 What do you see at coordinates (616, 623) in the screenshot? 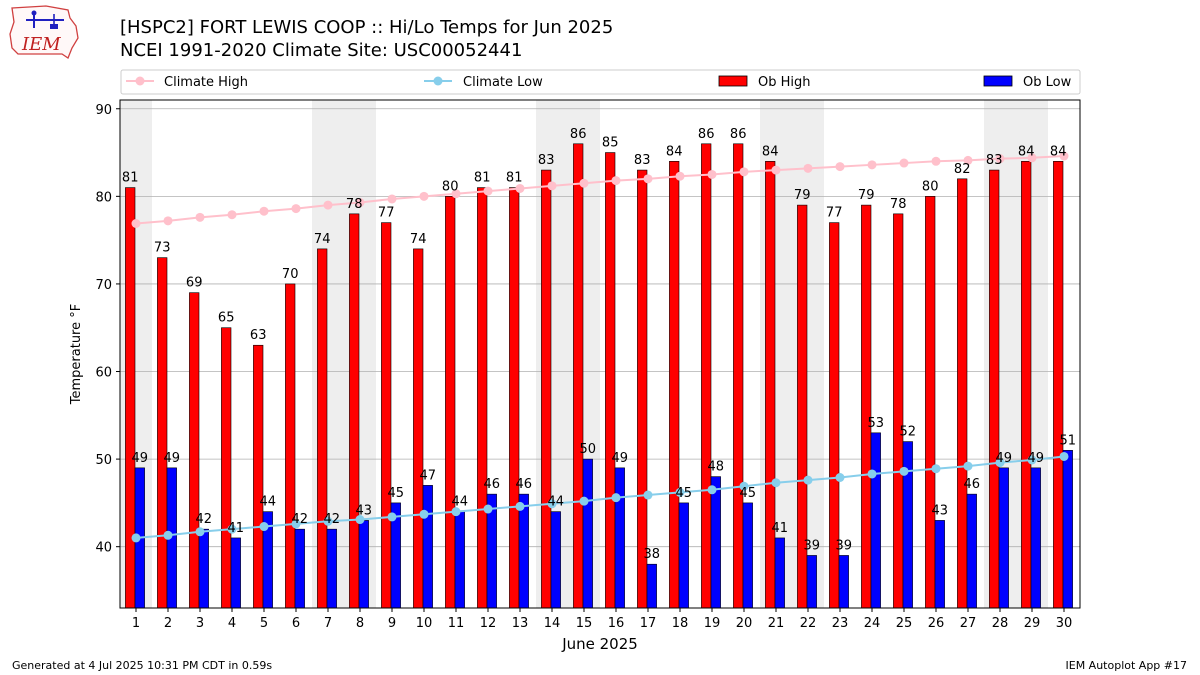
I see `x-tick-label: 16` at bounding box center [616, 623].